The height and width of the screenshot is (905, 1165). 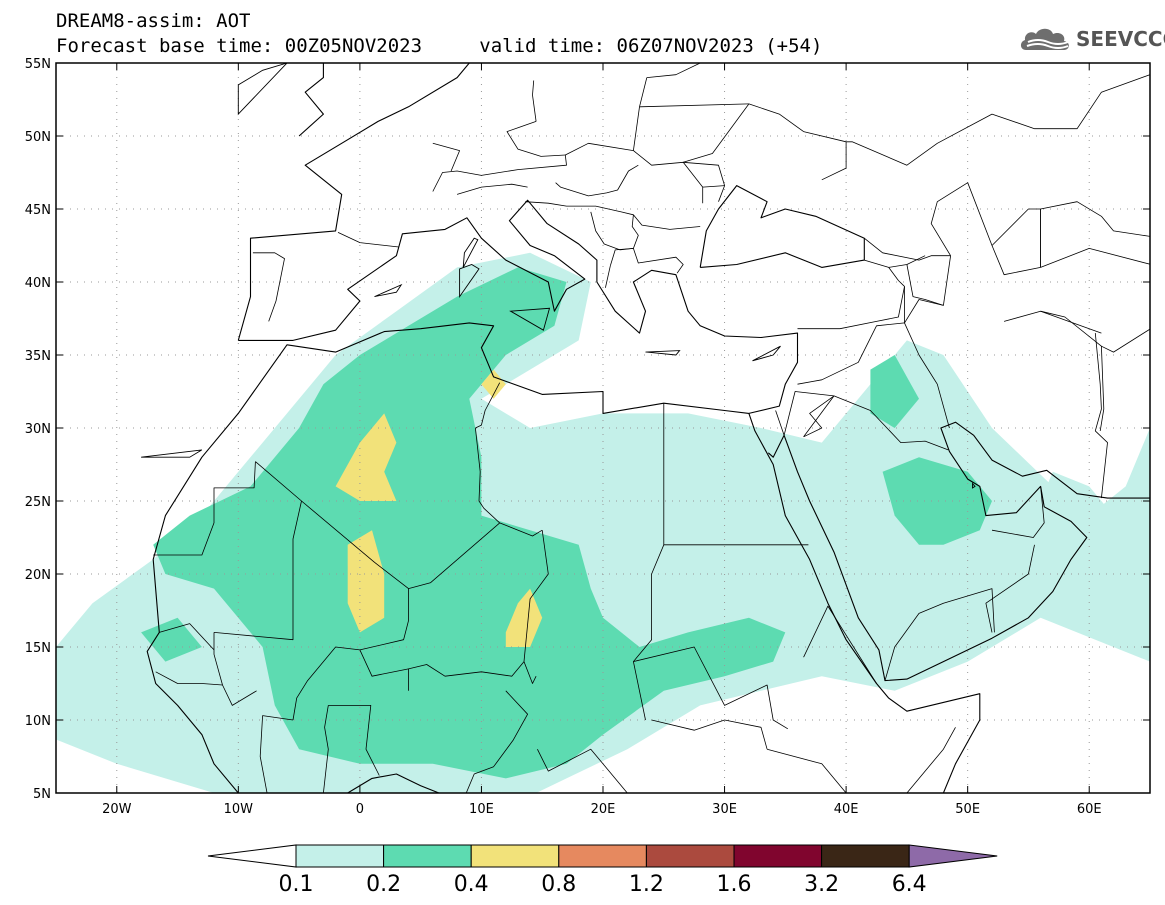 I want to click on tick-label-lat-5N: 5N, so click(x=42, y=794).